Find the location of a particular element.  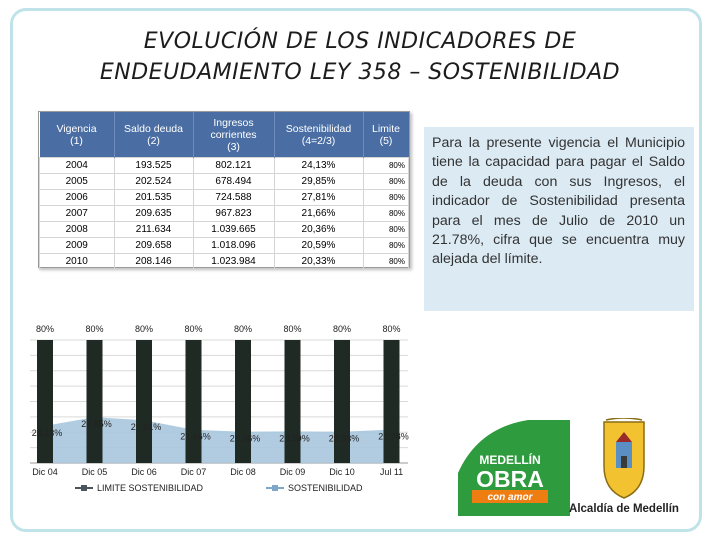

sostenibilidad-data-label: 21.66% is located at coordinates (195, 437).